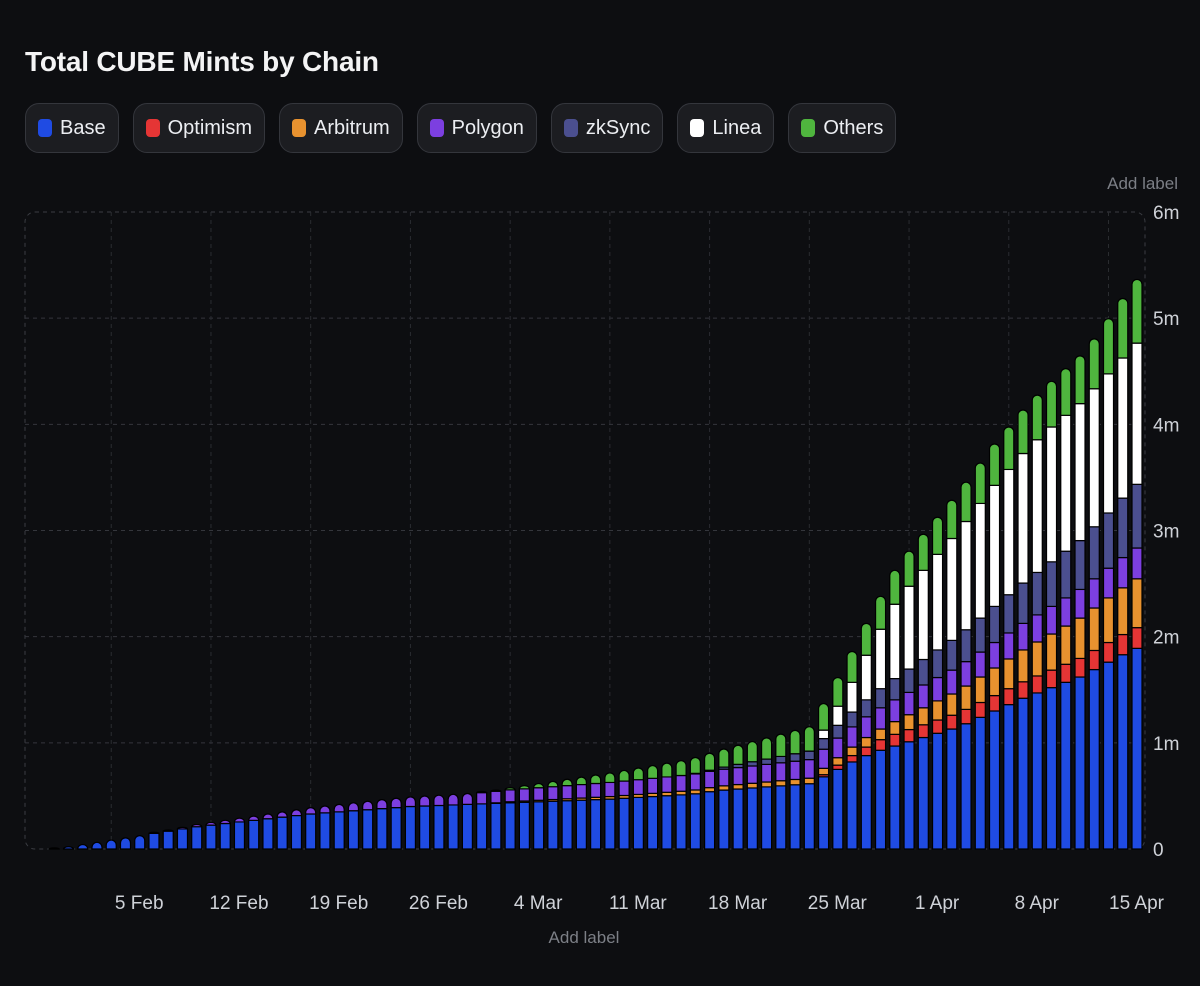 The height and width of the screenshot is (986, 1200). I want to click on legend-item-zksync: zkSync, so click(607, 128).